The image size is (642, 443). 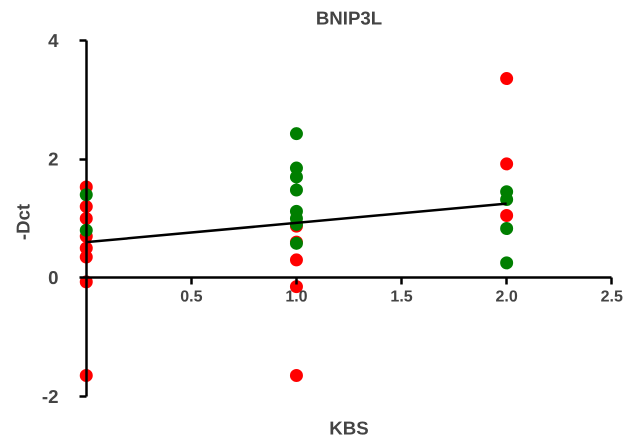 I want to click on x-axis-title: KBS, so click(x=349, y=428).